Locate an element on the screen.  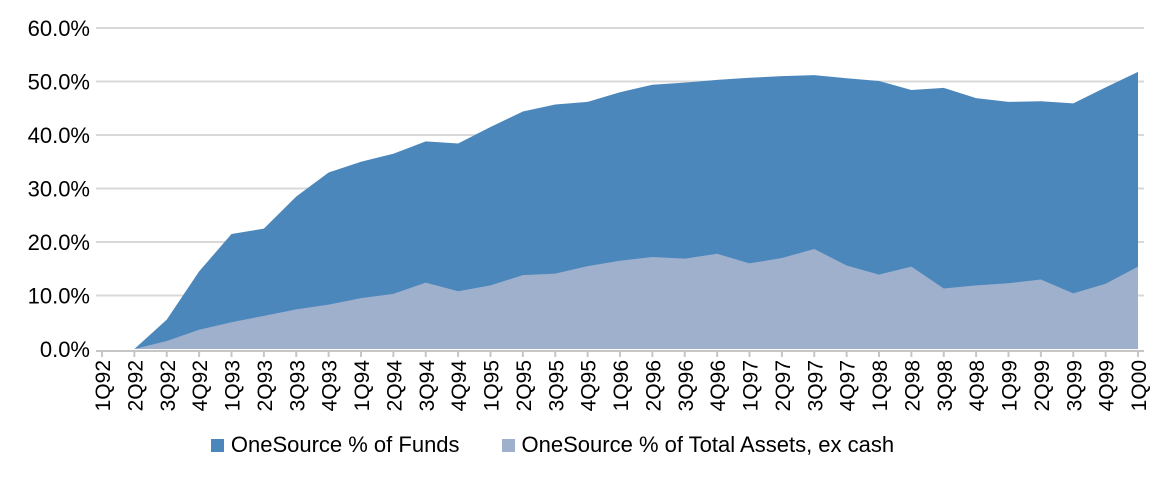
x-axis-label: 3Q95 is located at coordinates (556, 385).